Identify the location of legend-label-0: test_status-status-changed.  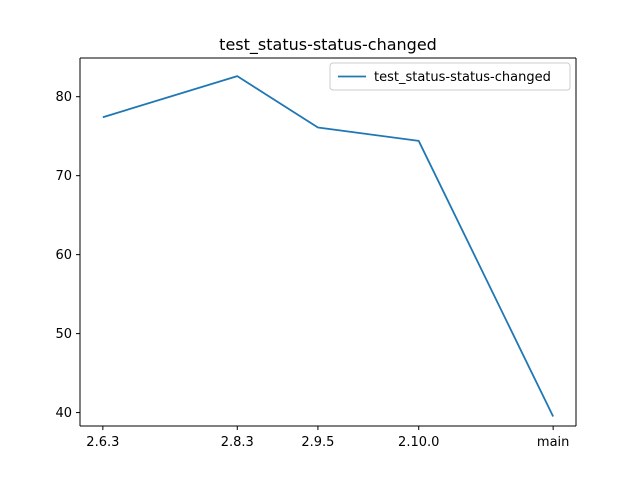
(462, 77).